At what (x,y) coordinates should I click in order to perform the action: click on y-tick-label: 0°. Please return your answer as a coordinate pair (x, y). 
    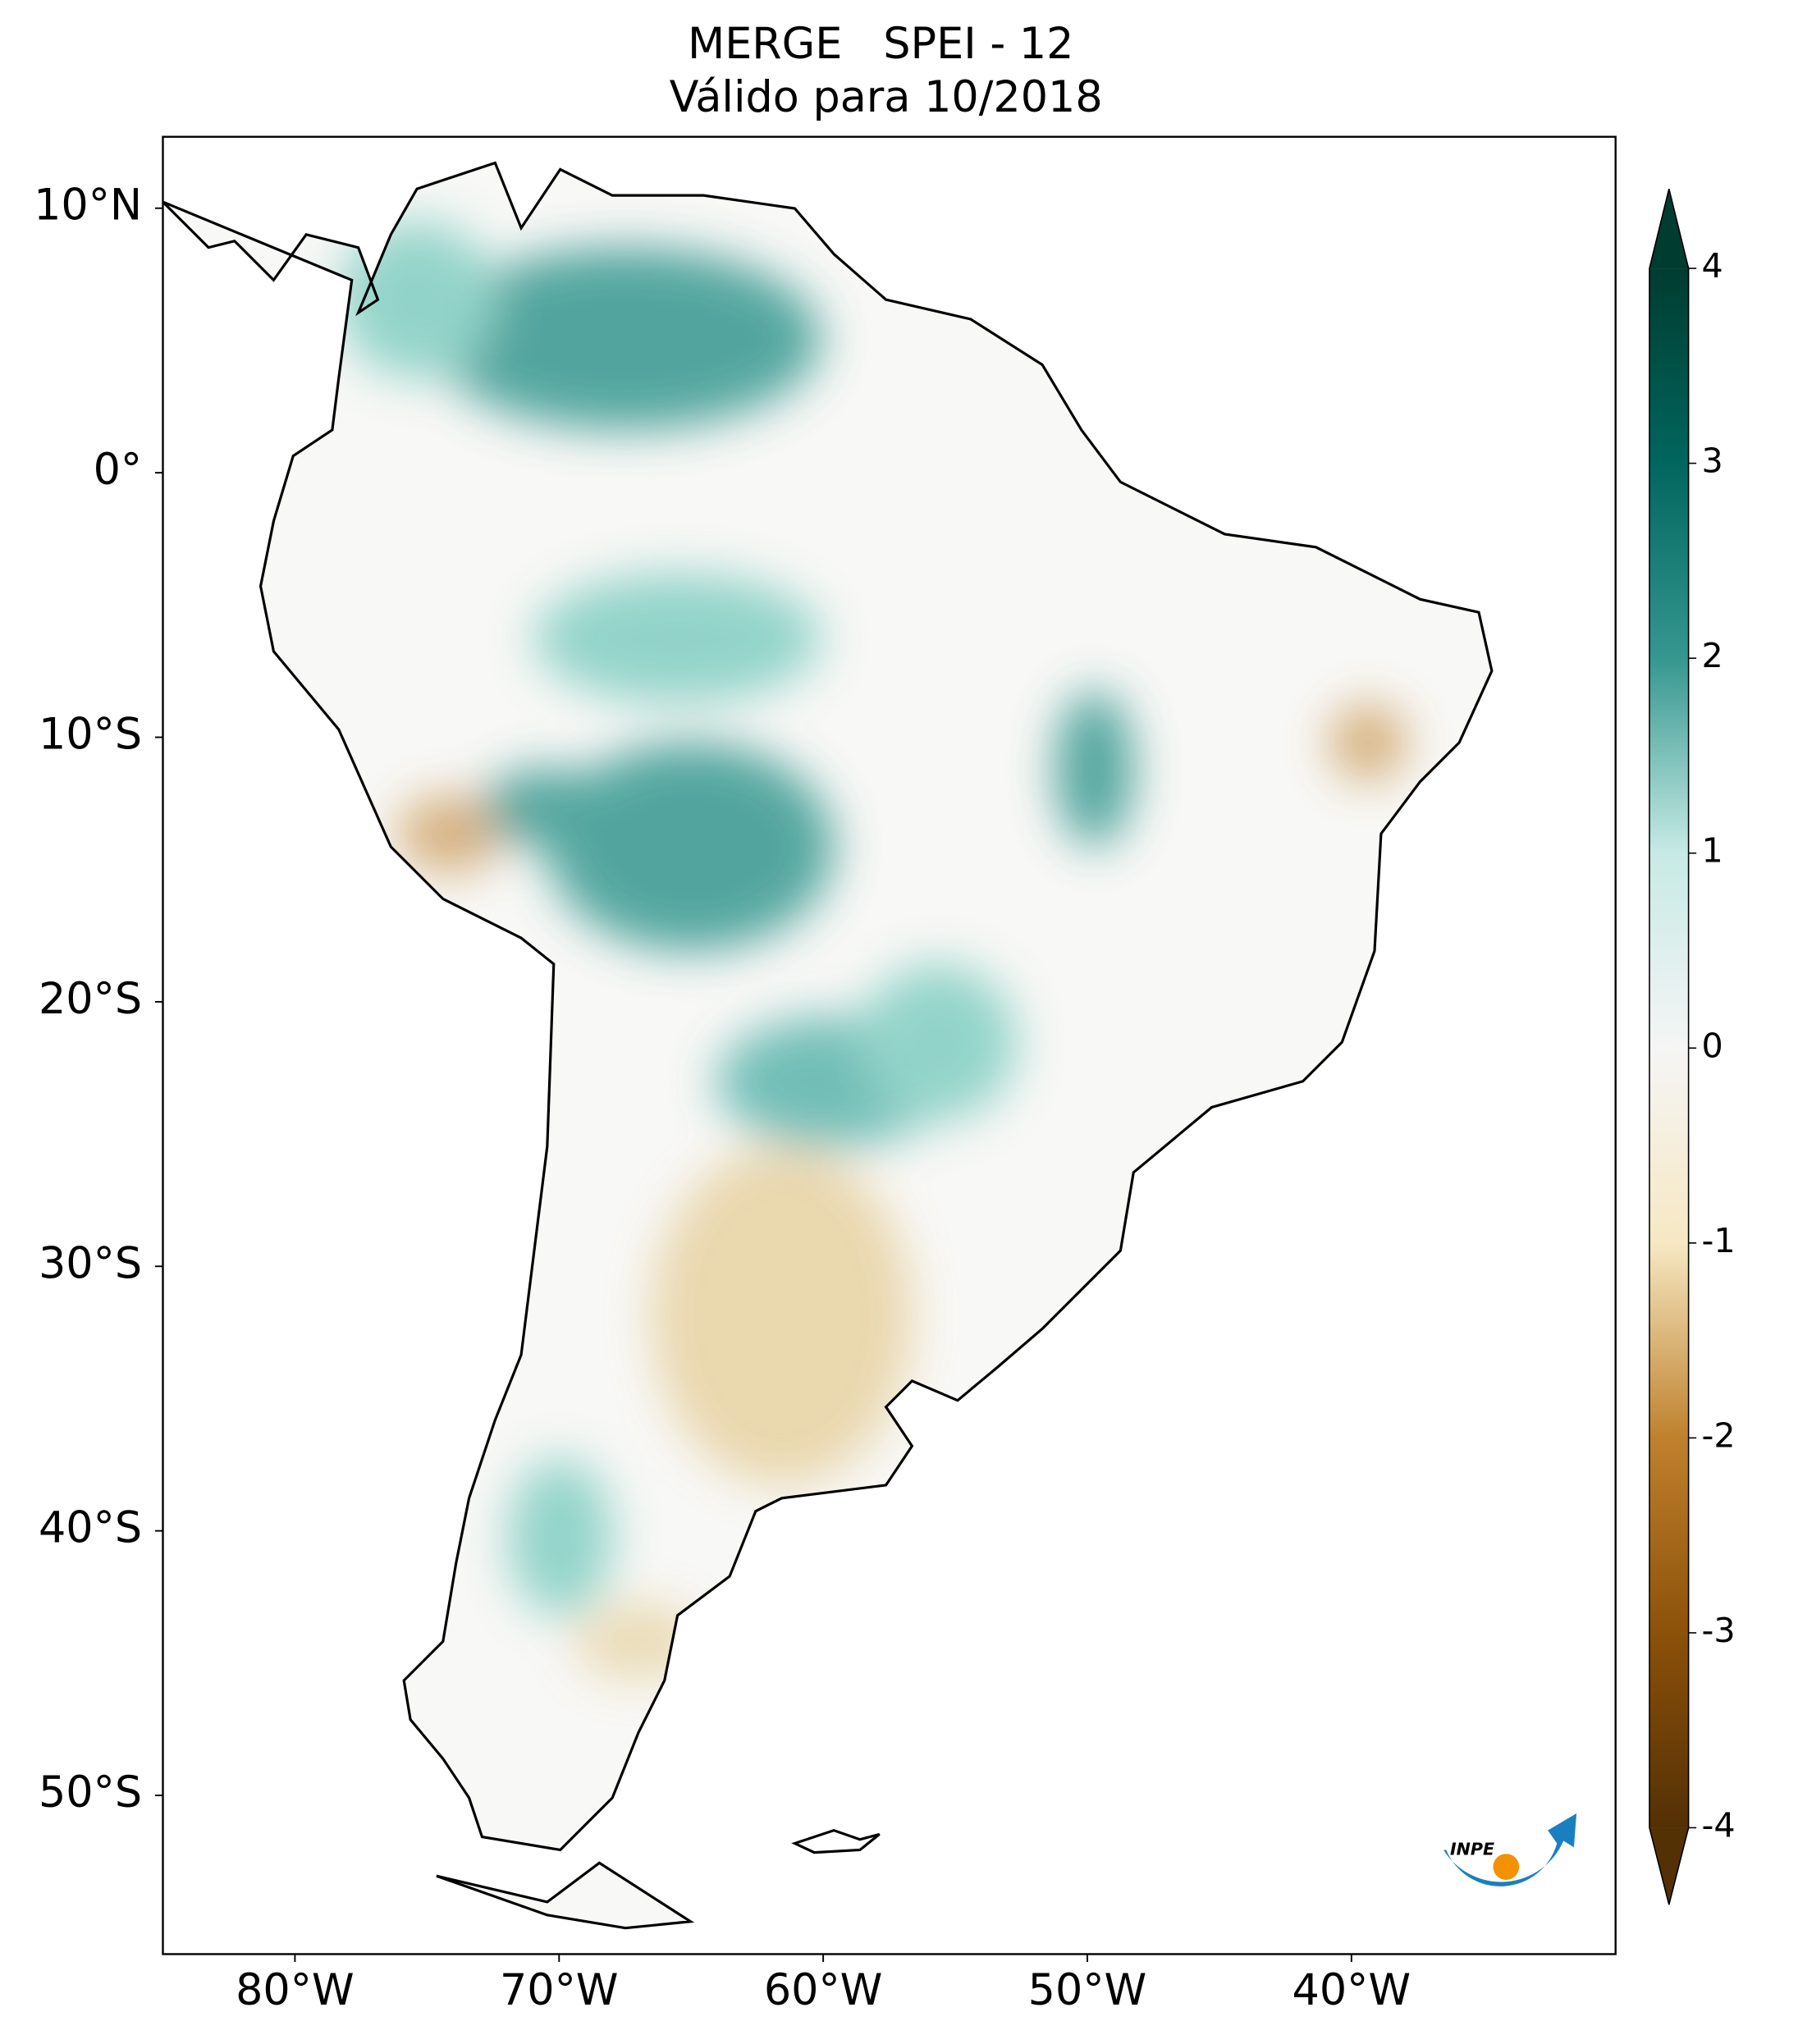
    Looking at the image, I should click on (118, 470).